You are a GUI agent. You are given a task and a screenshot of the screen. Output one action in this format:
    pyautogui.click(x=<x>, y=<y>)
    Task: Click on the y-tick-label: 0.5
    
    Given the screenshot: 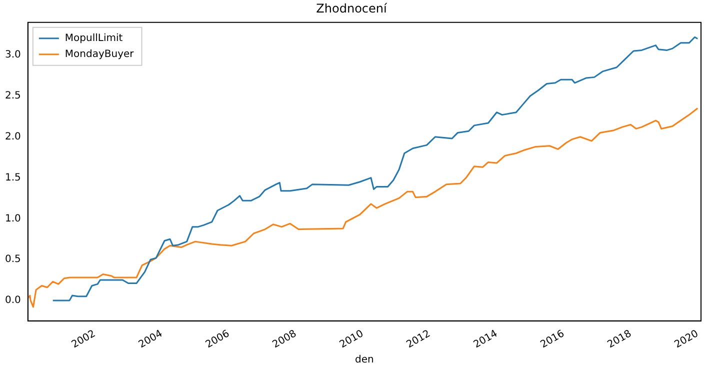 What is the action you would take?
    pyautogui.click(x=12, y=260)
    